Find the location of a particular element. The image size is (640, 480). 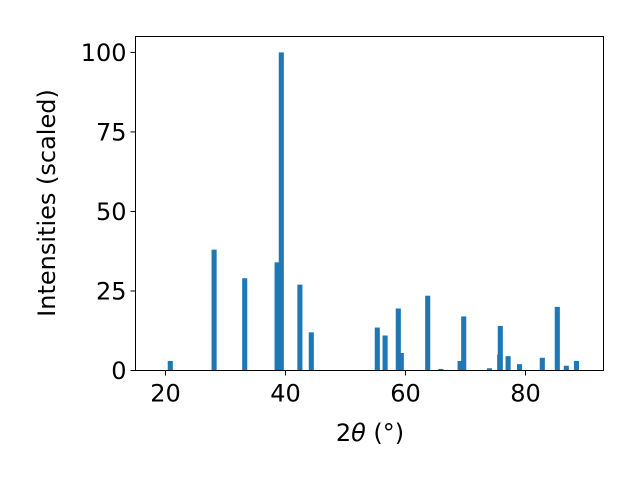

x-axis: 20 40 60 80 is located at coordinates (345, 389).